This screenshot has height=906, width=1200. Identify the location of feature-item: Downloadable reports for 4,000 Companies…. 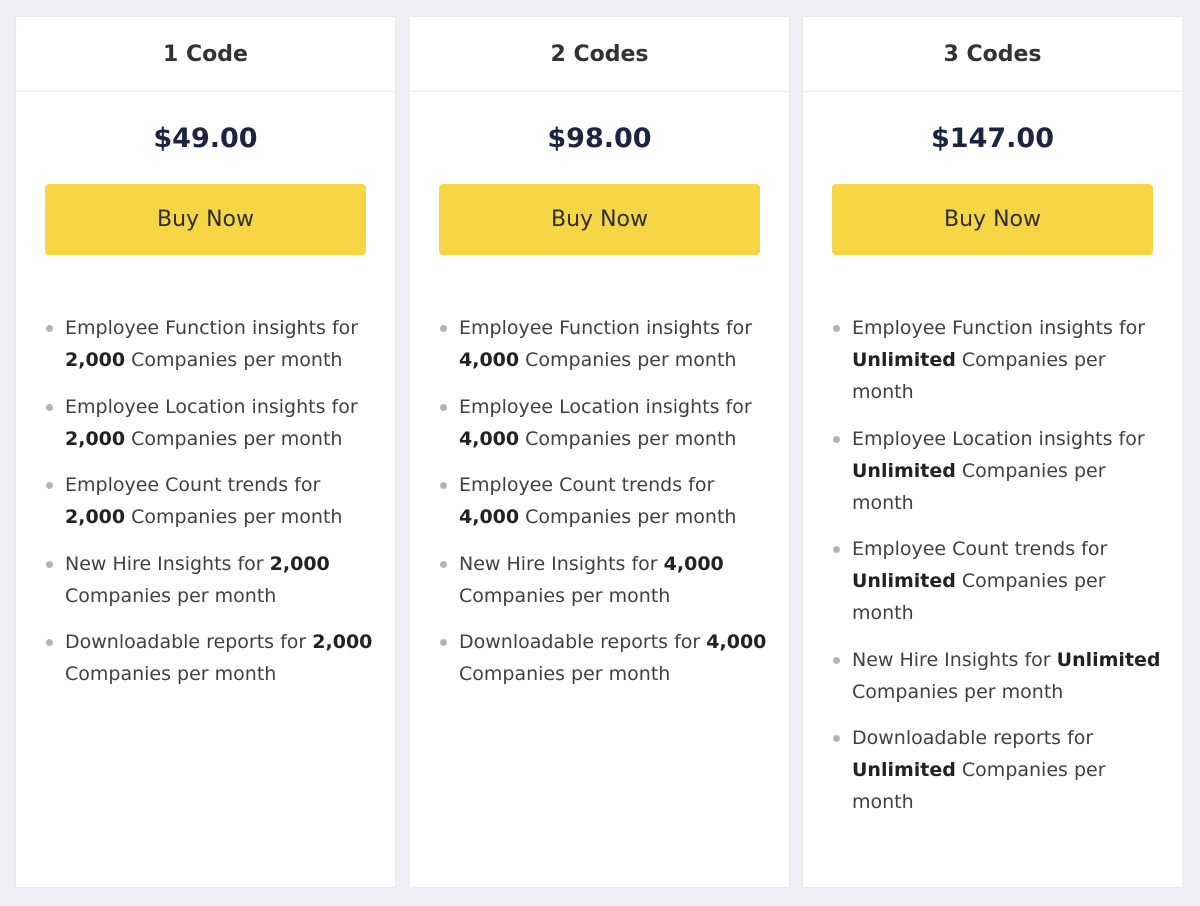
(607, 658).